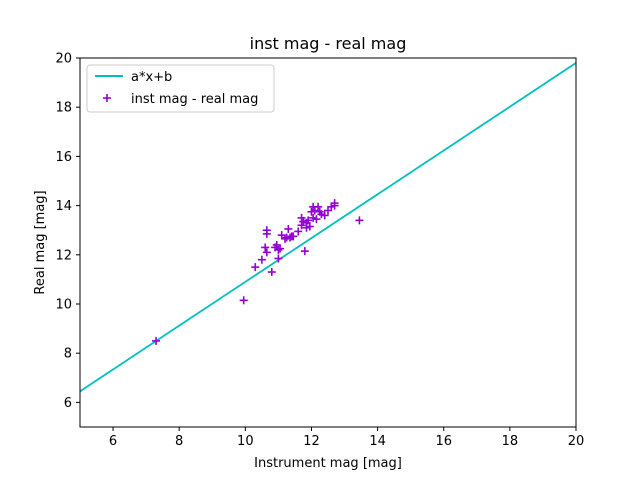  Describe the element at coordinates (63, 255) in the screenshot. I see `y-tick-label: 12` at that location.